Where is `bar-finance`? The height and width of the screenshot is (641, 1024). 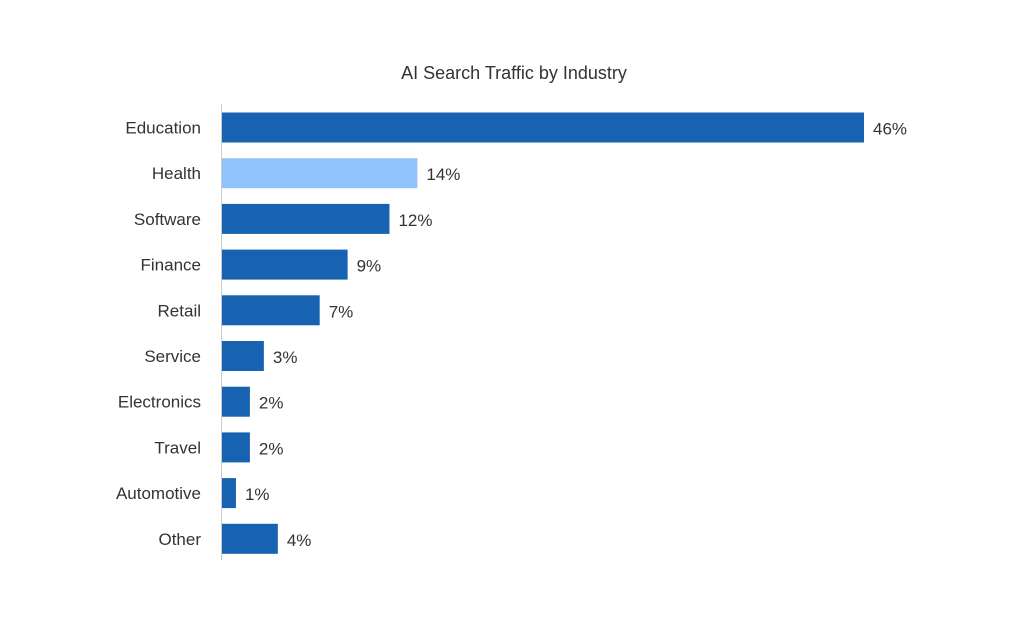 bar-finance is located at coordinates (285, 264).